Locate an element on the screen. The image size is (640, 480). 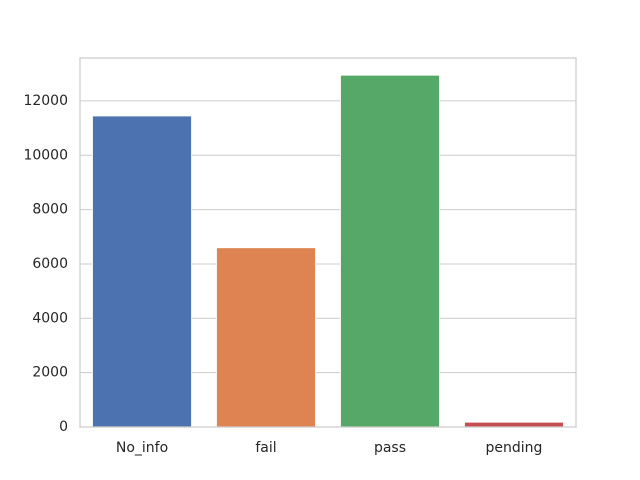
y-tick-label: 8000 is located at coordinates (50, 210).